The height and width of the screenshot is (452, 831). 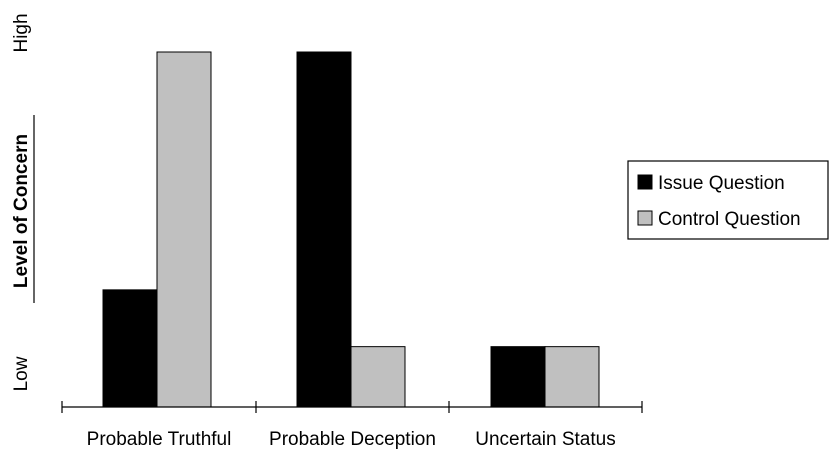 I want to click on legend-box, so click(x=728, y=200).